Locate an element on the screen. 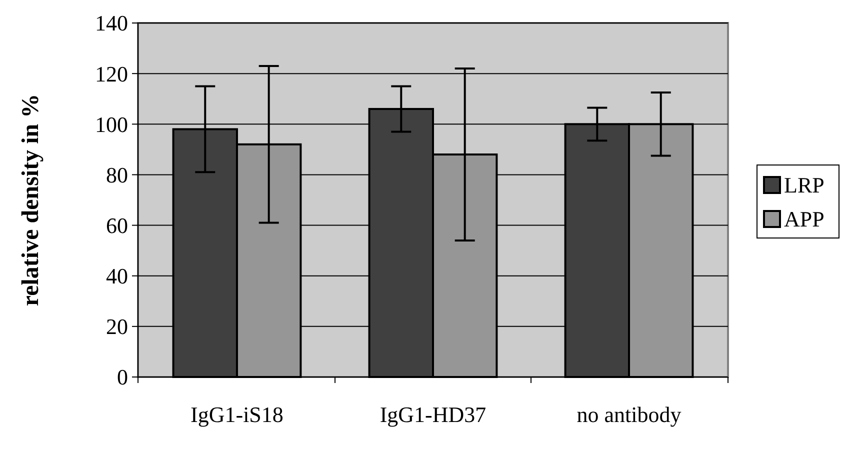  legend-label: APP is located at coordinates (804, 219).